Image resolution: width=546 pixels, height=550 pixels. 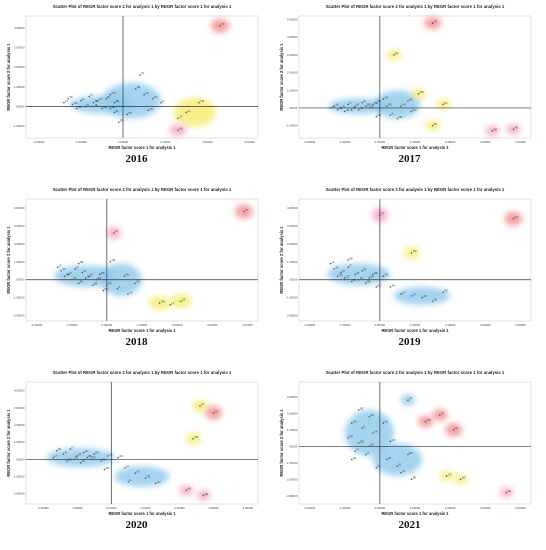 I want to click on x-axis-label: REGR factor score 1 for analysis 1, so click(x=142, y=513).